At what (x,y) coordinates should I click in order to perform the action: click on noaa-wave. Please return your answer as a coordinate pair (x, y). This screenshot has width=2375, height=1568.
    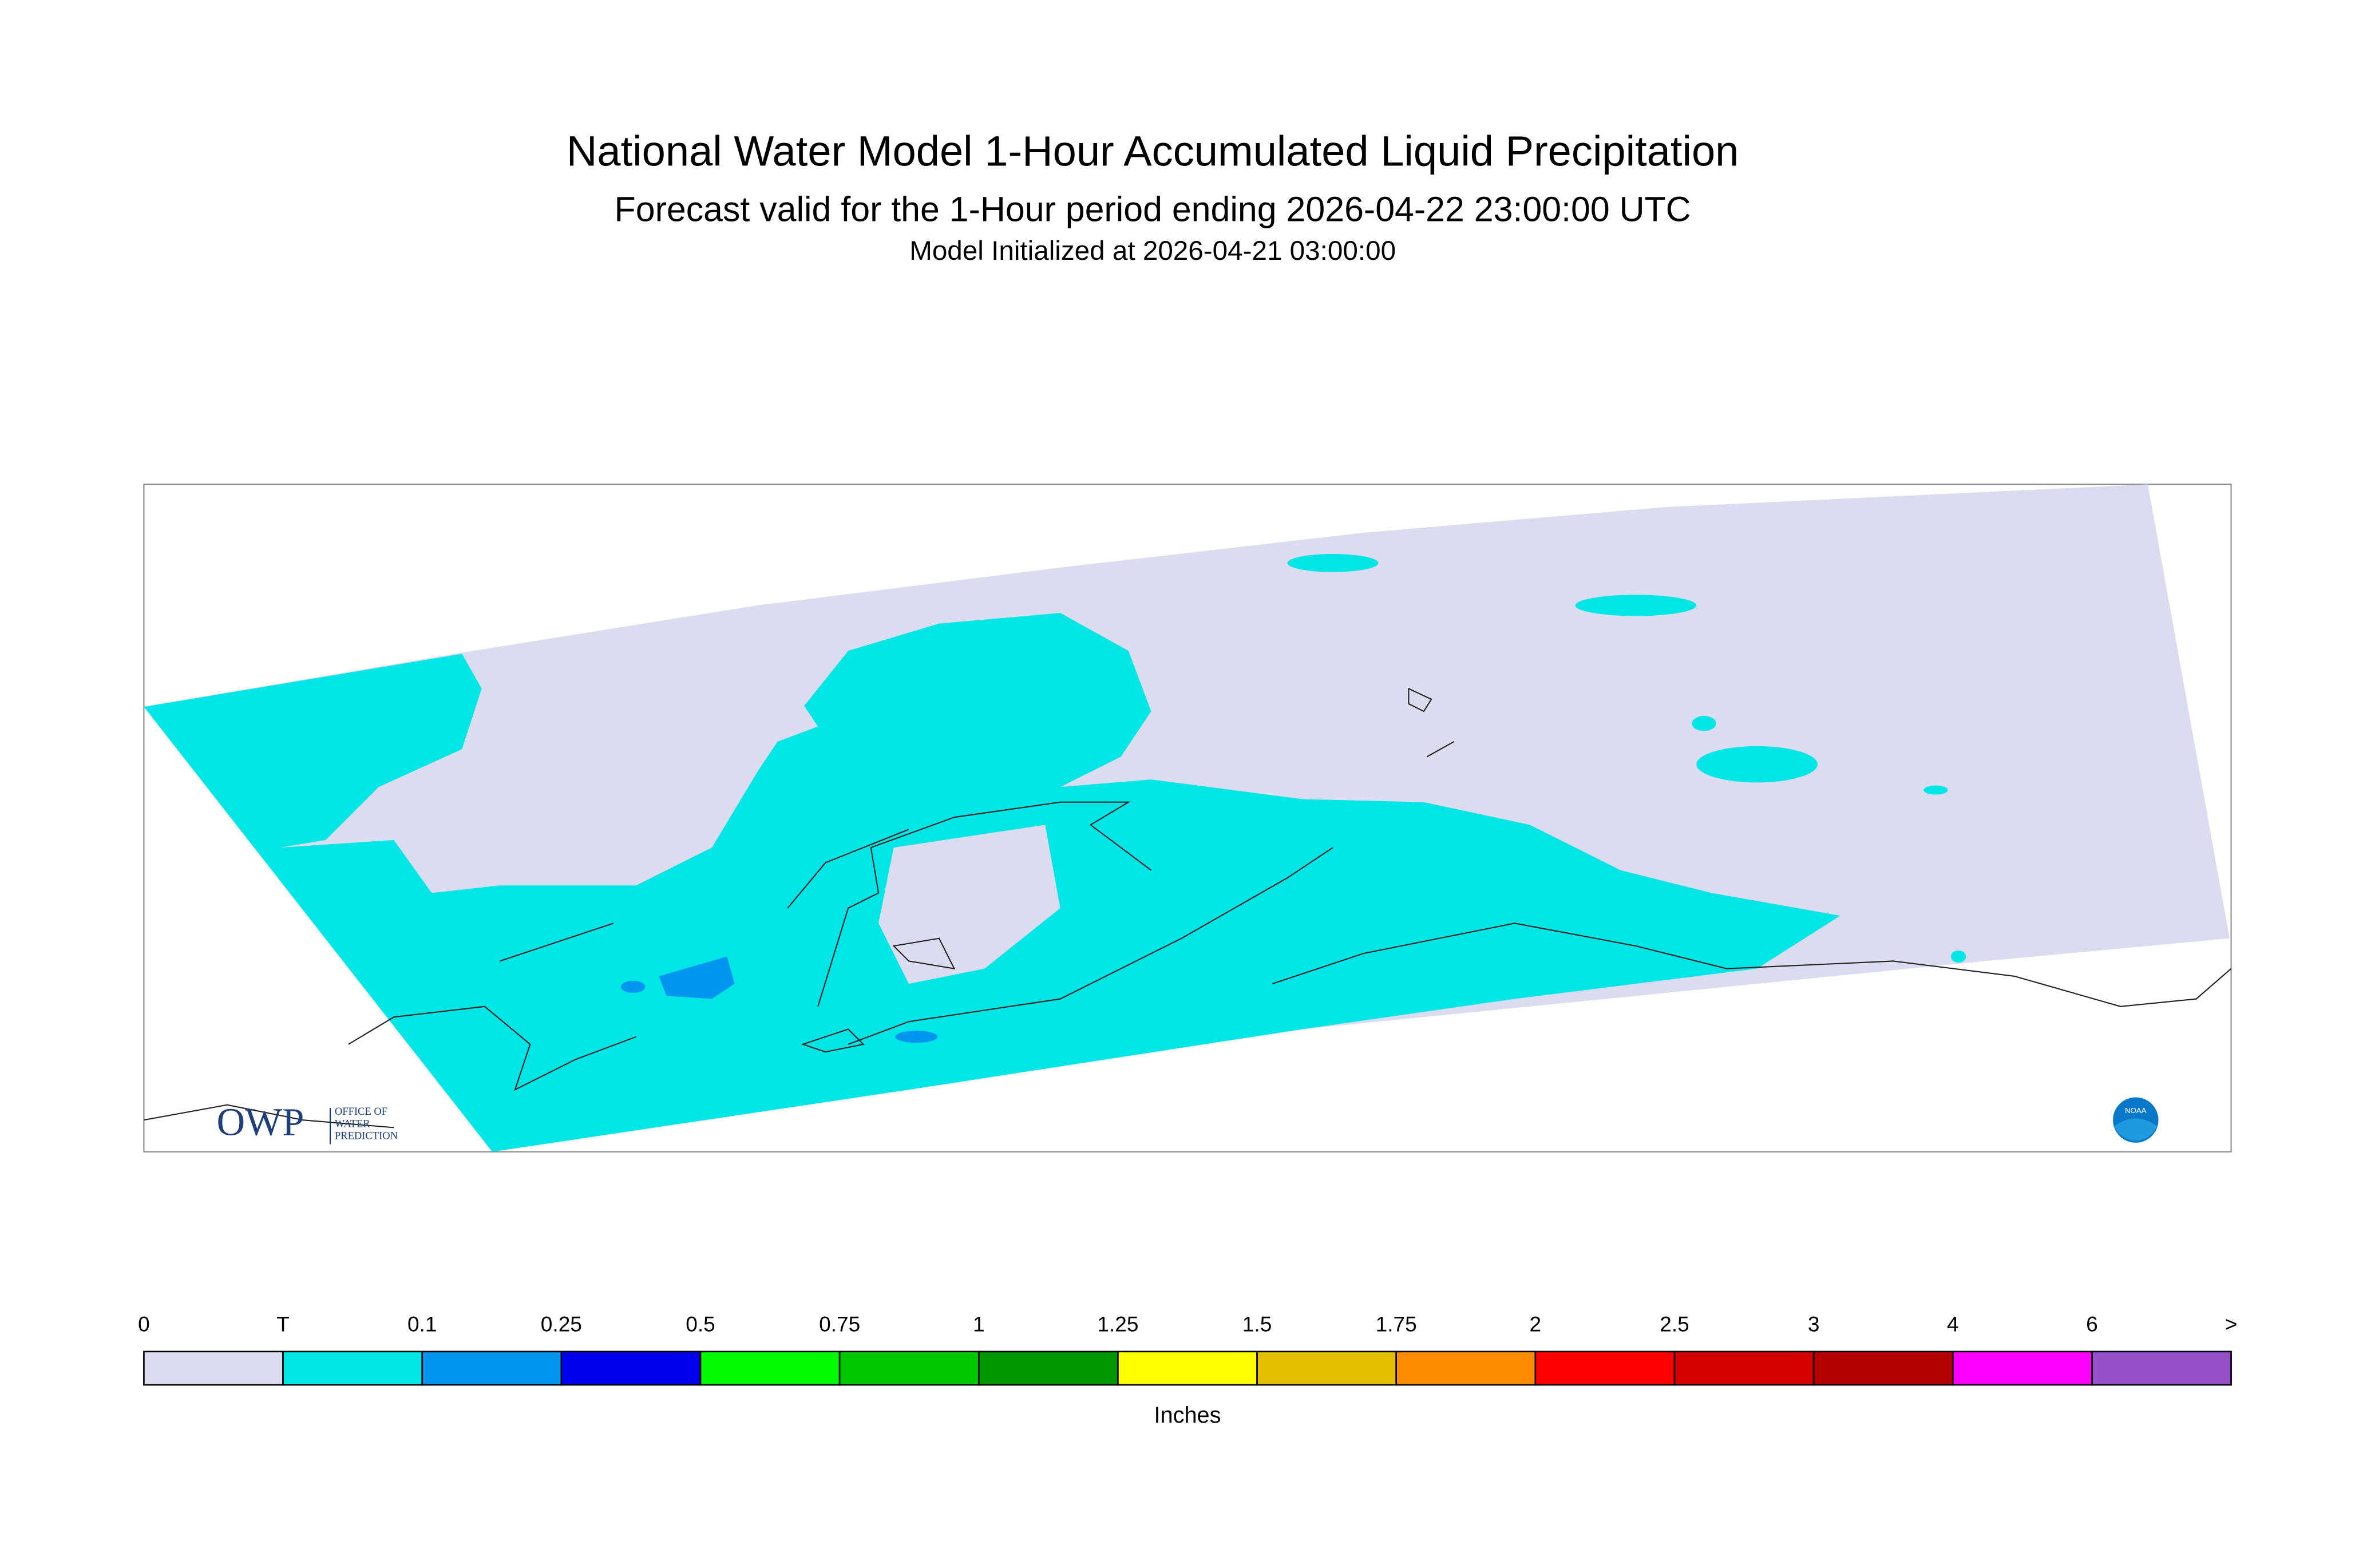
    Looking at the image, I should click on (2136, 1129).